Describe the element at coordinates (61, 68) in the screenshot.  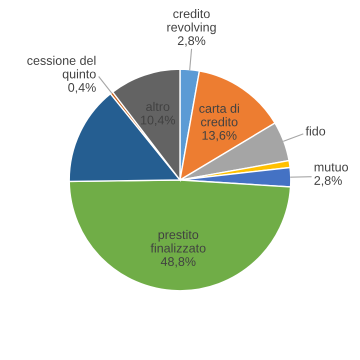
I see `slice-label: cessione del quinto` at that location.